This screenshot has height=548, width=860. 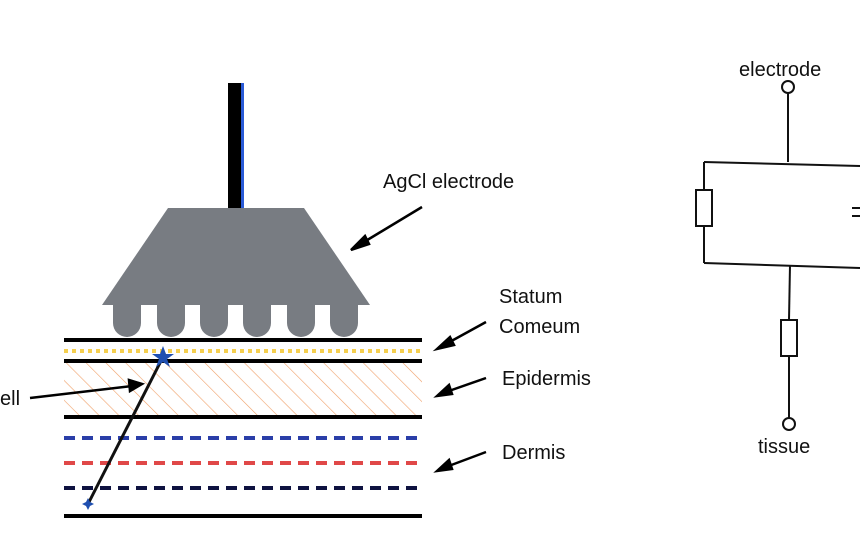 What do you see at coordinates (466, 459) in the screenshot?
I see `arrow-dermis` at bounding box center [466, 459].